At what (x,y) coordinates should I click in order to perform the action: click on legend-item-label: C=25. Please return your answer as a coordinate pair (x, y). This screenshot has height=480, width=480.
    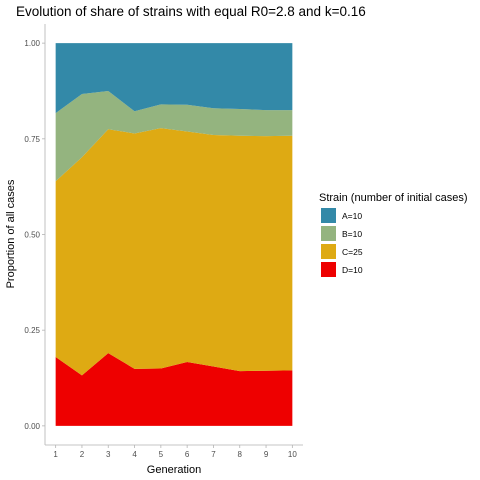
    Looking at the image, I should click on (352, 252).